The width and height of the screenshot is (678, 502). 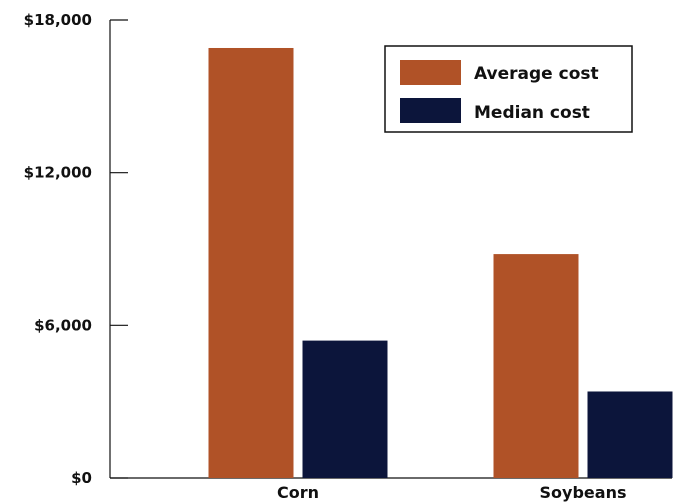 I want to click on bar-corn-median-cost, so click(x=345, y=409).